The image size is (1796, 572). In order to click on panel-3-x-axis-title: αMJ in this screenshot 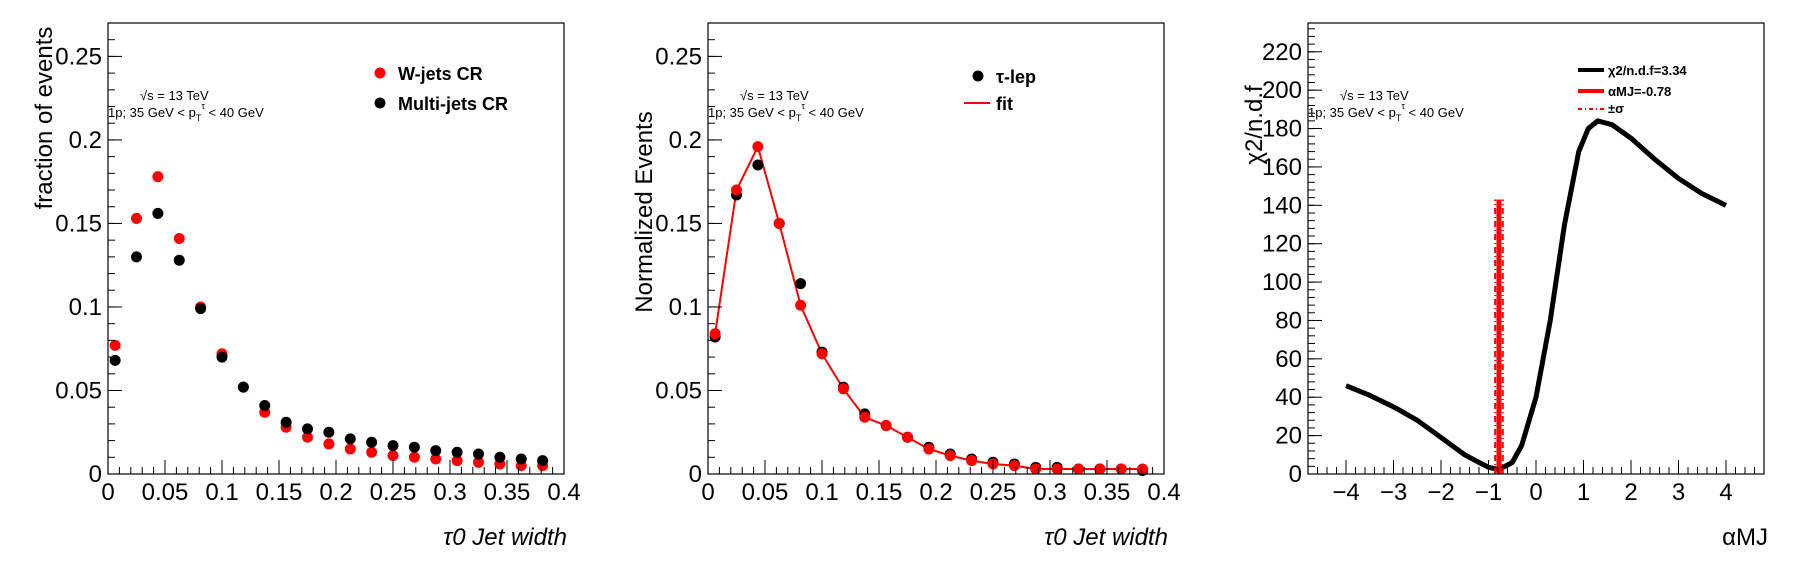, I will do `click(1745, 537)`.